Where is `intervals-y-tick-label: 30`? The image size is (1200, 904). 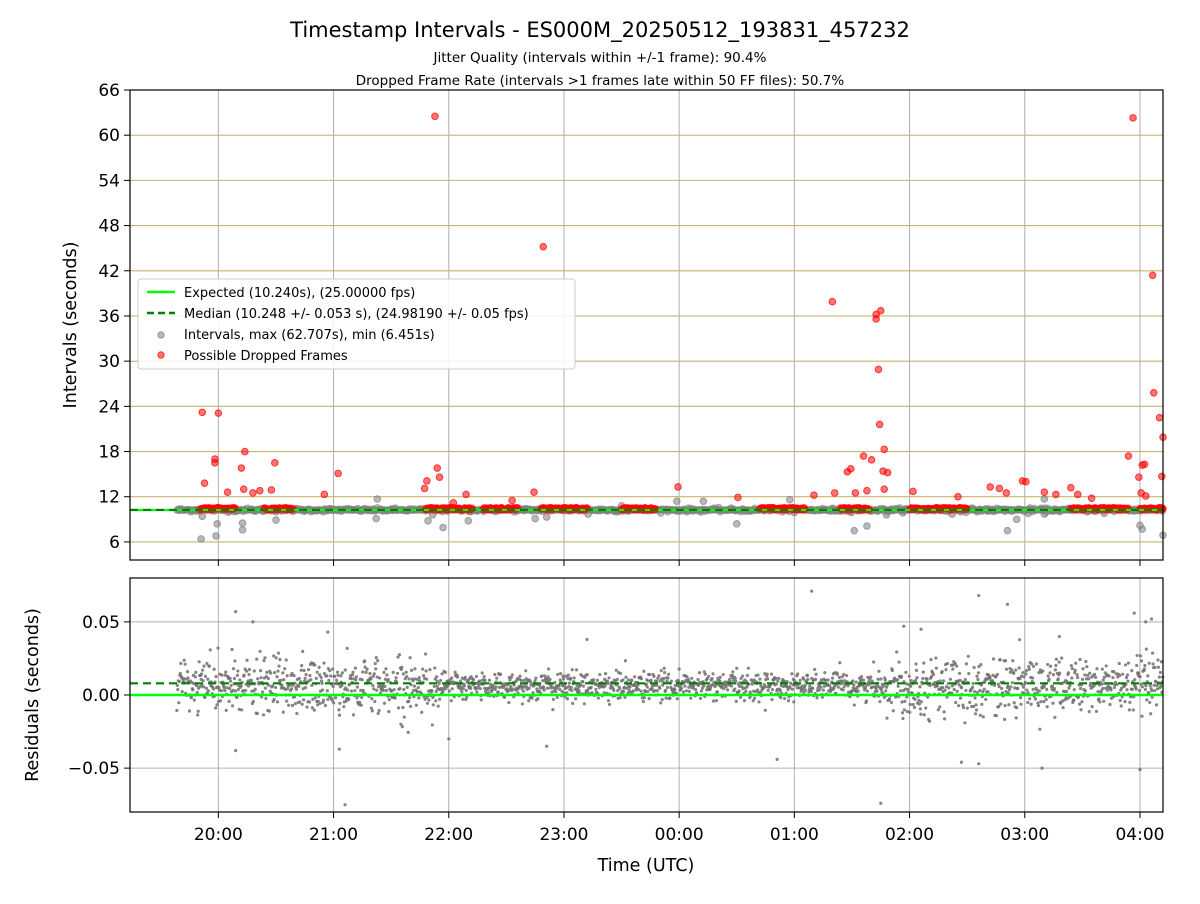
intervals-y-tick-label: 30 is located at coordinates (109, 362).